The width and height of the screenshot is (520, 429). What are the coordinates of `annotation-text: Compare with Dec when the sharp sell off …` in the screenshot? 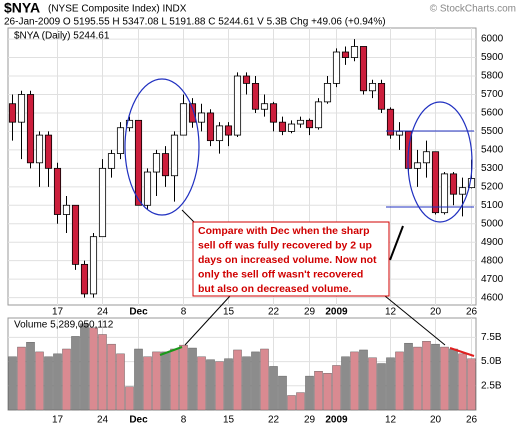 It's located at (287, 260).